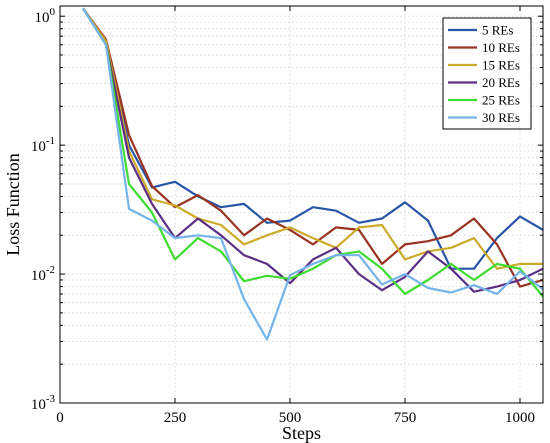  I want to click on legend-label-1: 5 REs, so click(497, 30).